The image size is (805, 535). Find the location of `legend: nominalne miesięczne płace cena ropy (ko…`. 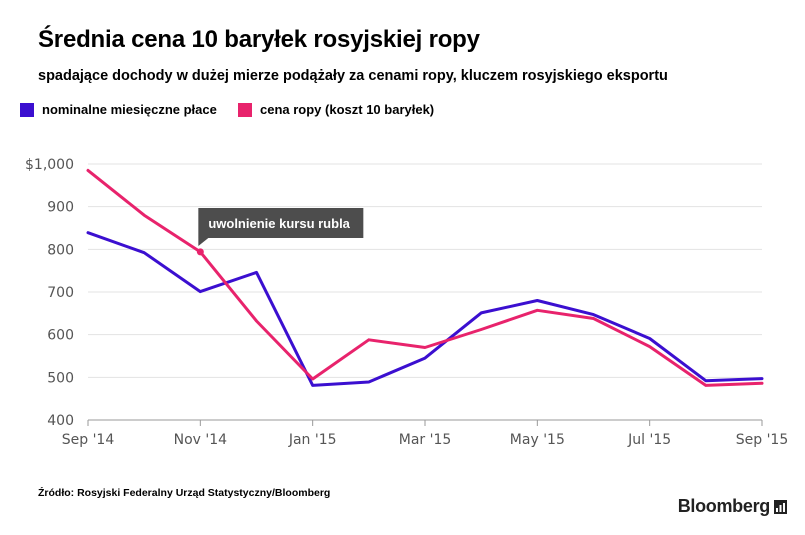

legend: nominalne miesięczne płace cena ropy (ko… is located at coordinates (402, 112).